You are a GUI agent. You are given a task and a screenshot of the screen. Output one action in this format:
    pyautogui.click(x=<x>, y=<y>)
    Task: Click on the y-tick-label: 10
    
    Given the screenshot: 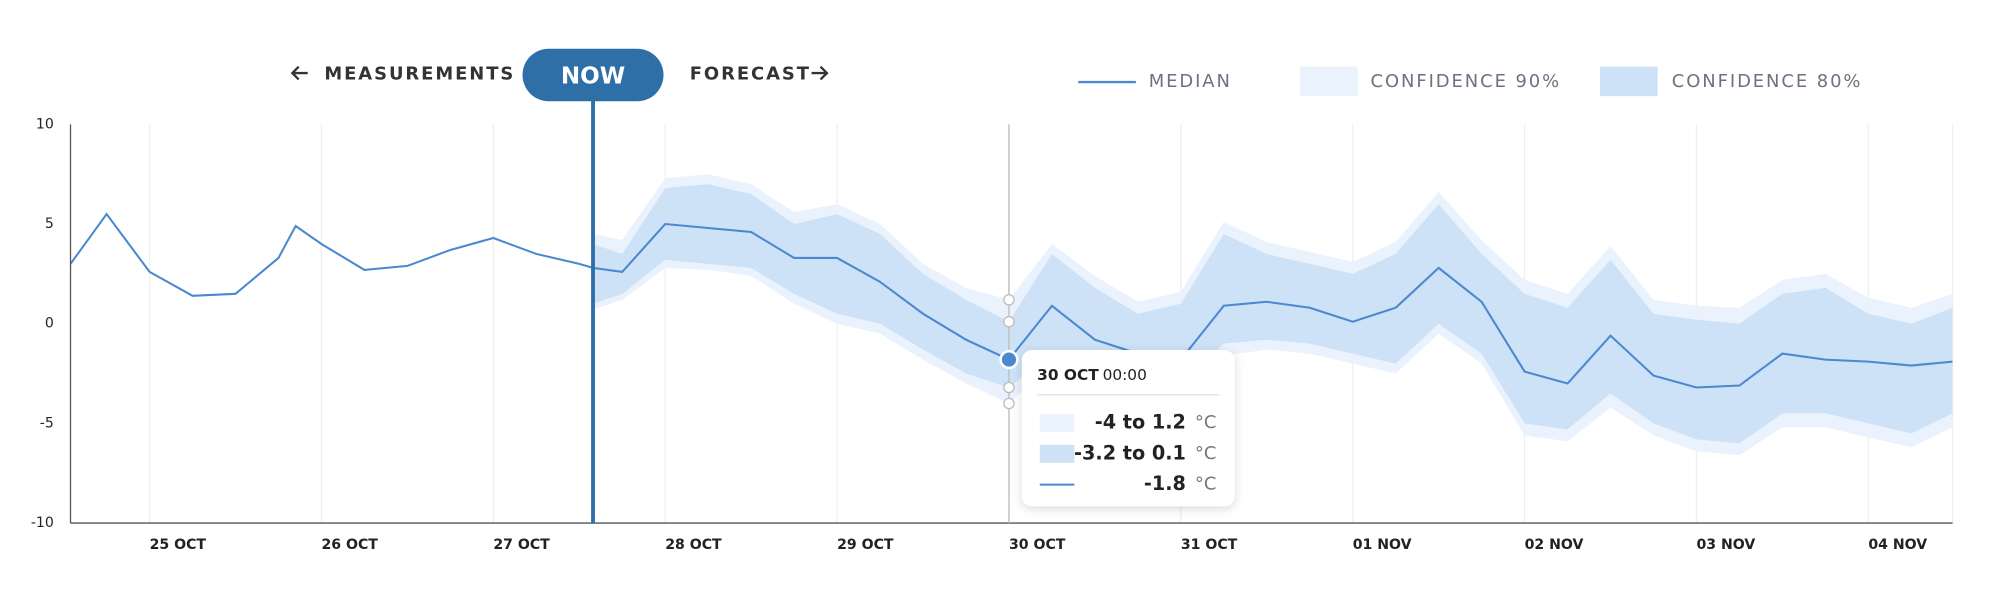 What is the action you would take?
    pyautogui.click(x=45, y=124)
    